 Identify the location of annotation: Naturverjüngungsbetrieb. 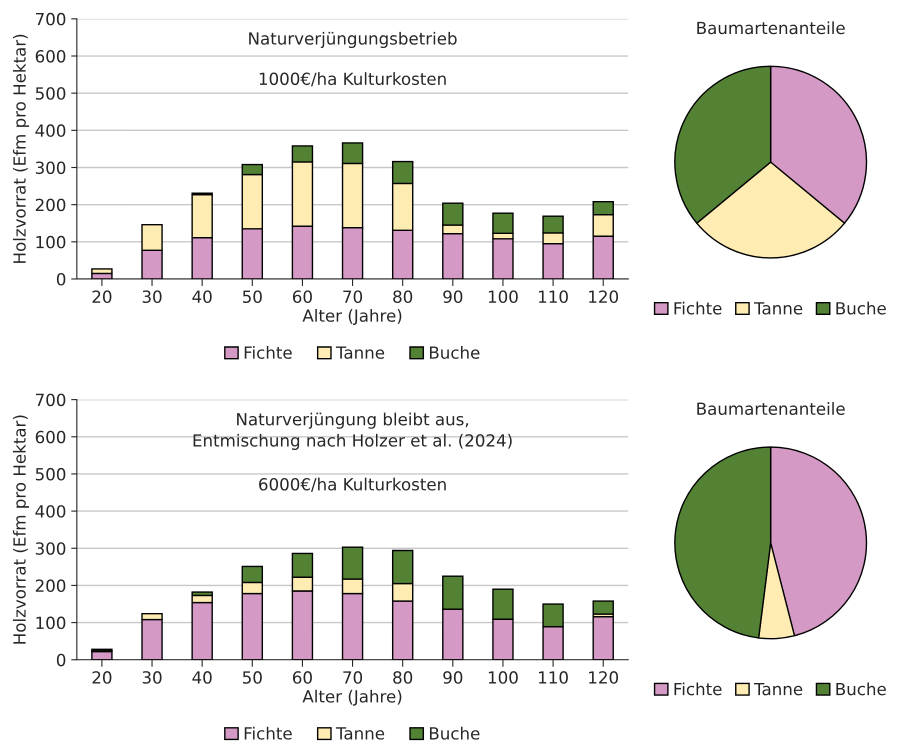
(353, 40).